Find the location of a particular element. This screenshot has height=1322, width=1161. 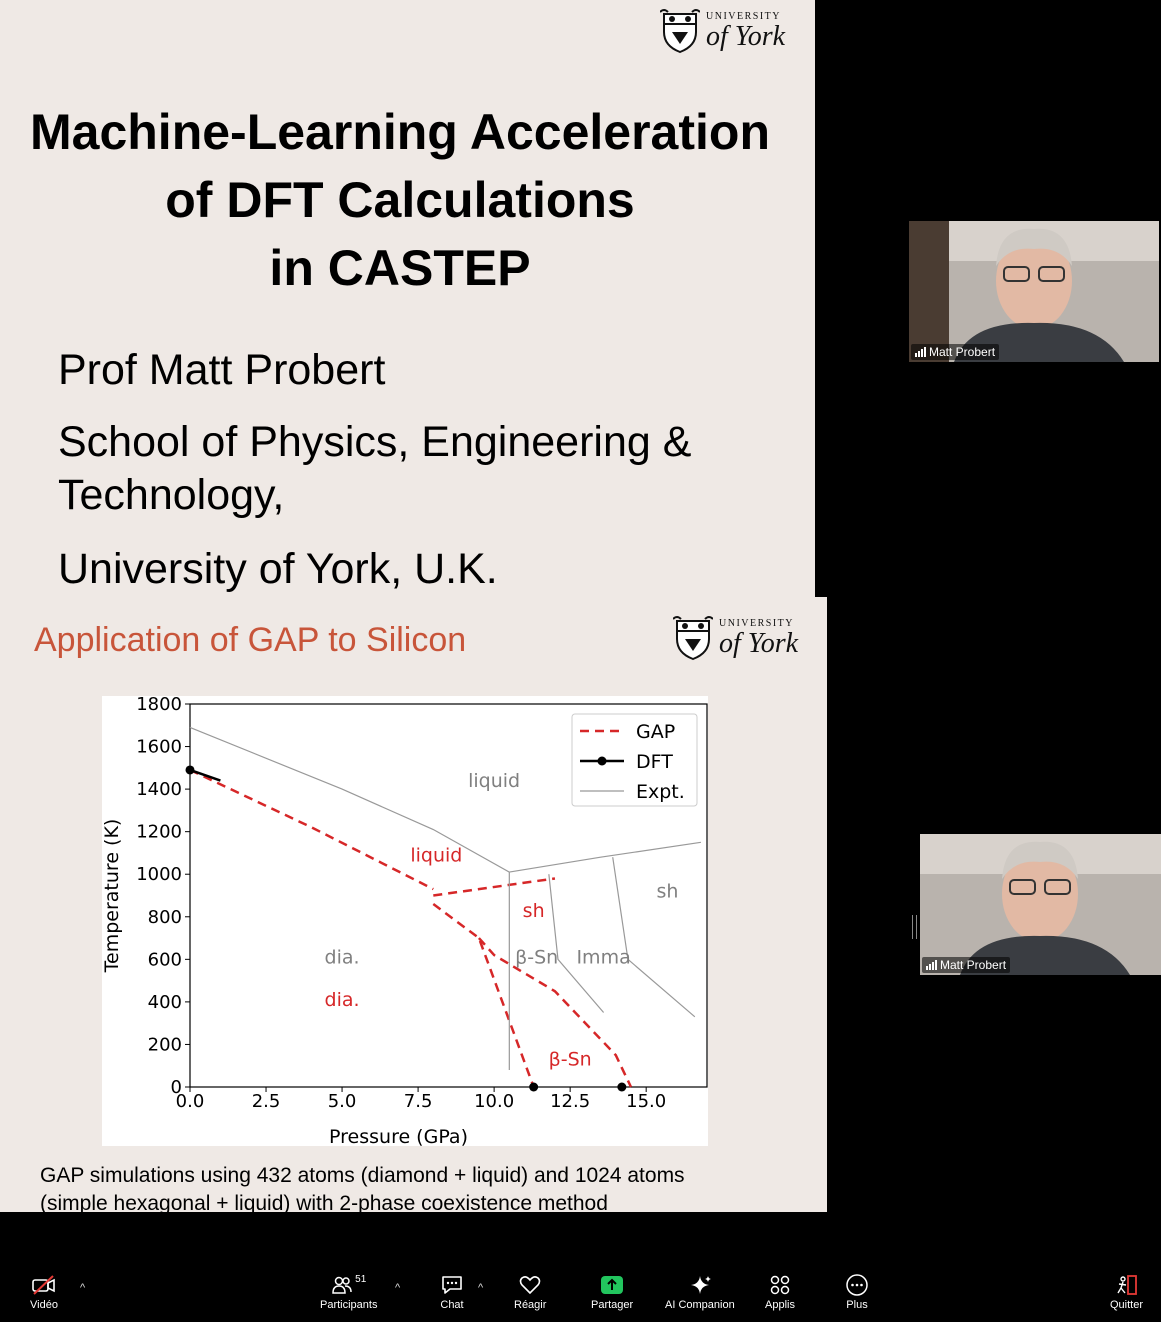

participants-count: 51 is located at coordinates (361, 1279).